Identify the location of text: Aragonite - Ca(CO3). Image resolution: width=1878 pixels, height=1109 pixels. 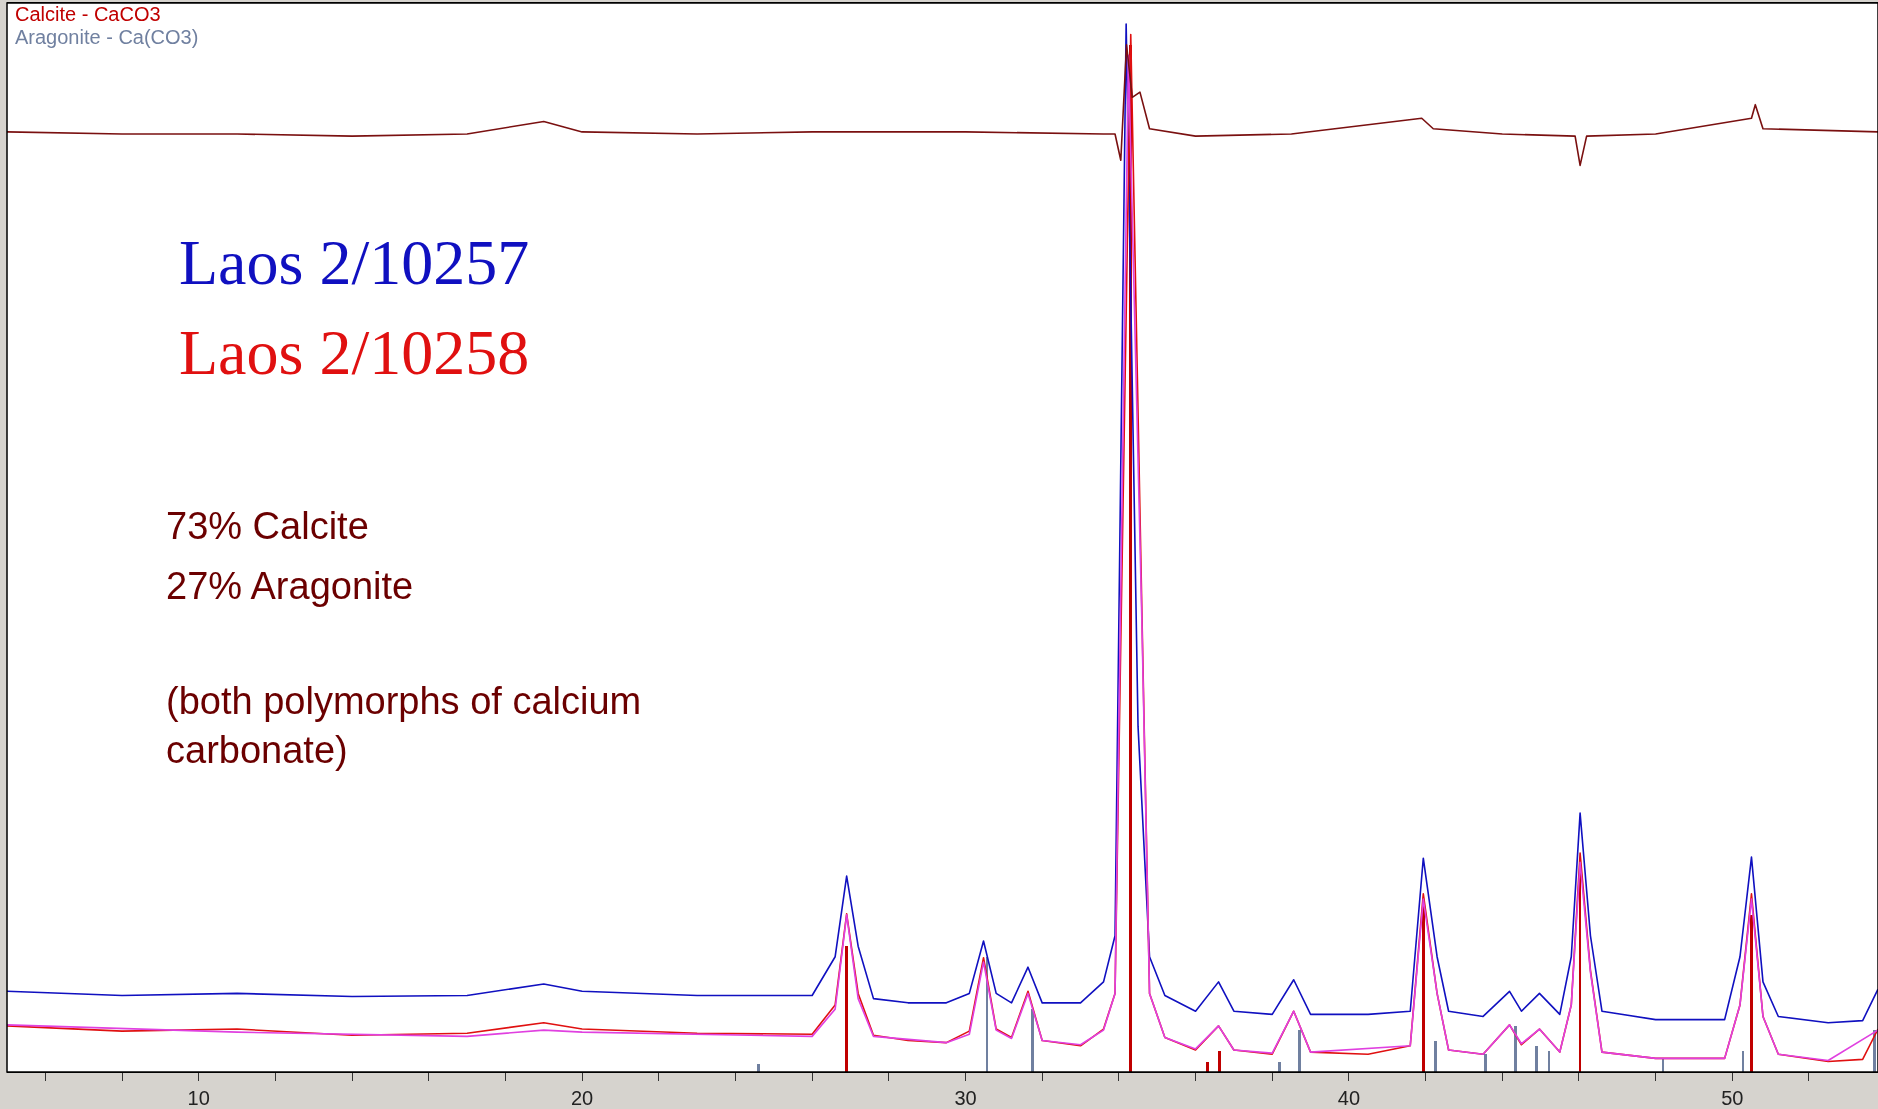
(107, 37).